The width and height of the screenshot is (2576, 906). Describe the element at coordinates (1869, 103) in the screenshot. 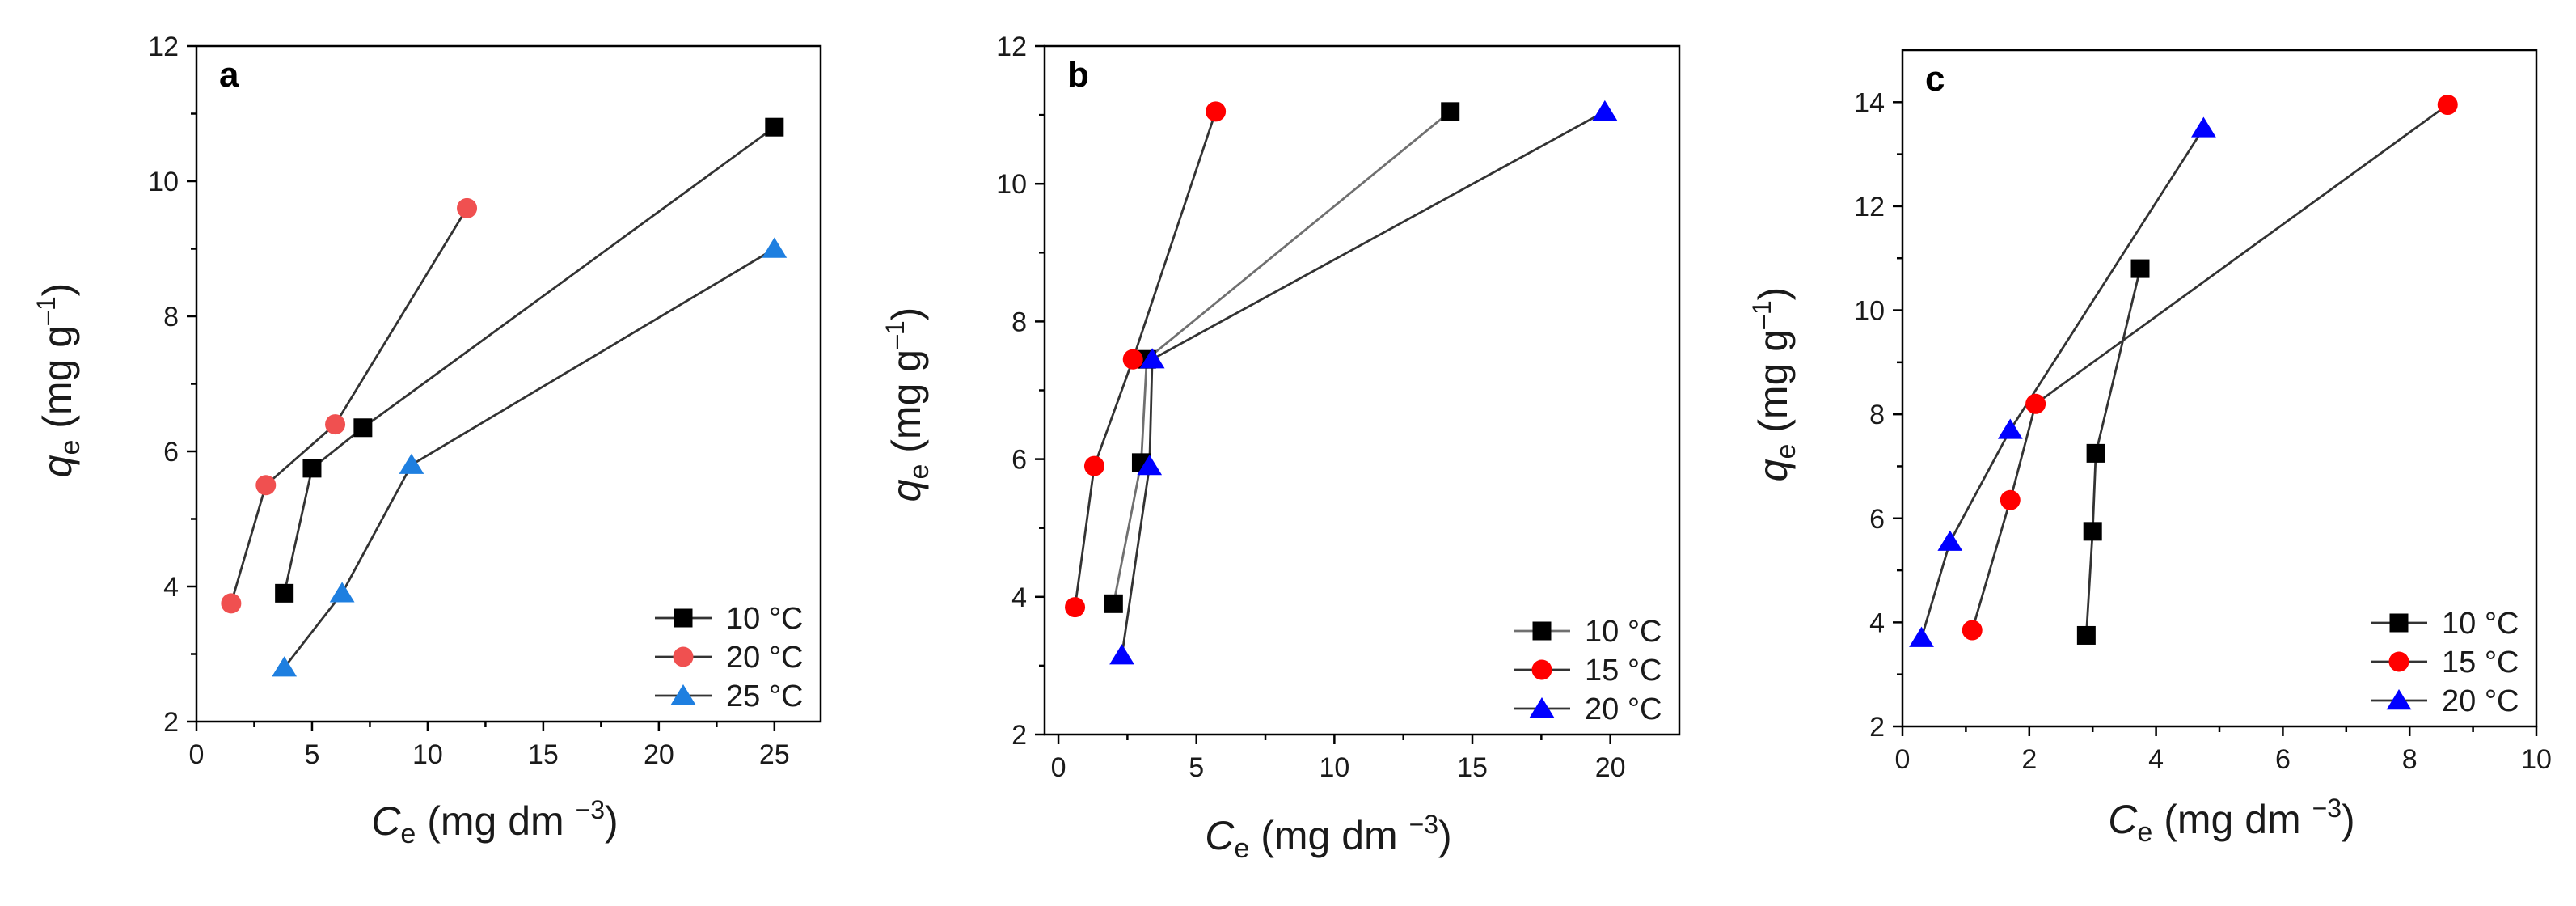

I see `y-tick-label: 14` at that location.